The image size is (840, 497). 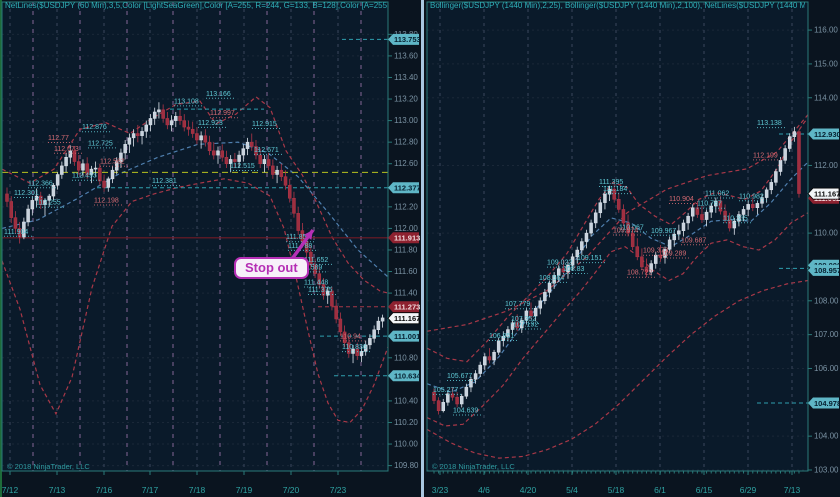 I want to click on price-label: 109.289, so click(x=673, y=253).